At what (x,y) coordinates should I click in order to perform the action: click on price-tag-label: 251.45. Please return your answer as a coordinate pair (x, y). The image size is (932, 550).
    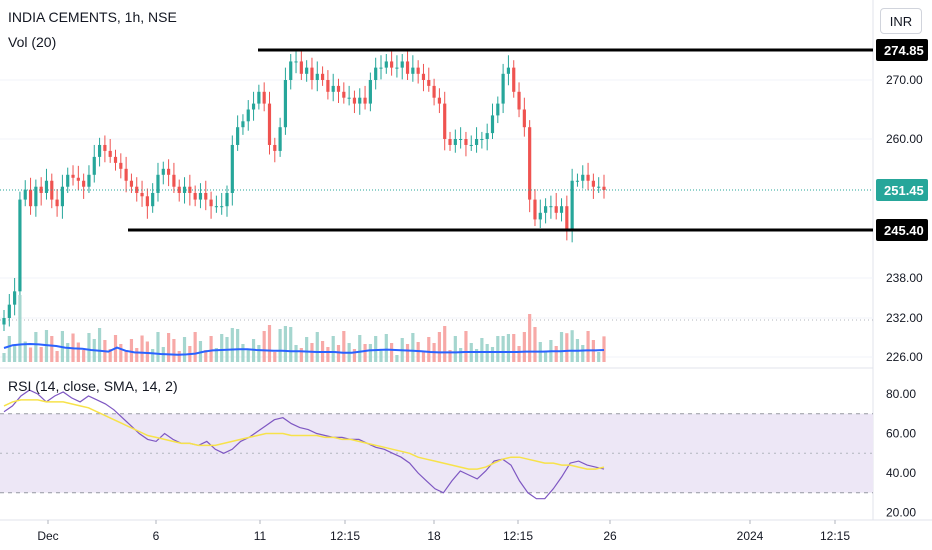
    Looking at the image, I should click on (904, 190).